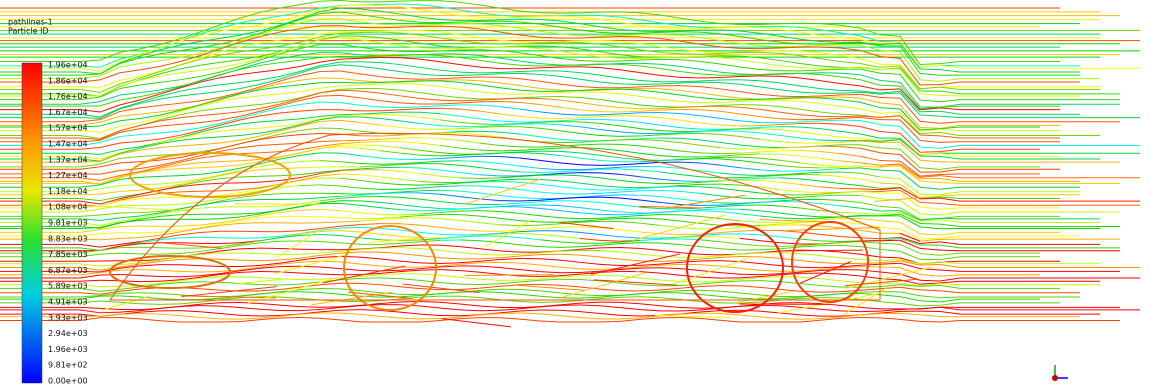 The height and width of the screenshot is (391, 1150). What do you see at coordinates (68, 175) in the screenshot?
I see `colorbar-label: 1.27e+04` at bounding box center [68, 175].